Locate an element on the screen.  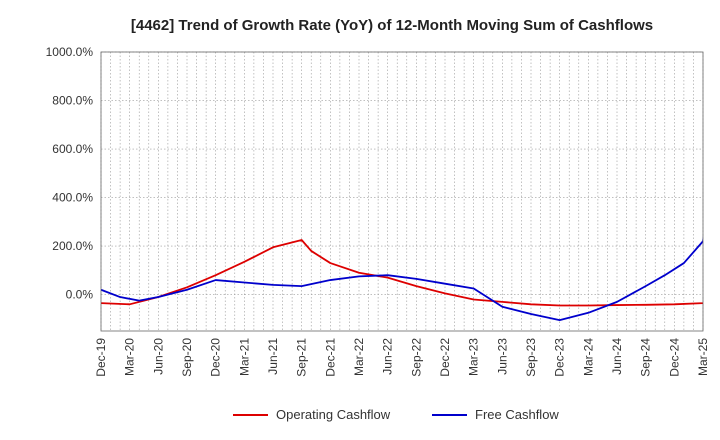
x-tick-label: Mar-25 is located at coordinates (703, 357).